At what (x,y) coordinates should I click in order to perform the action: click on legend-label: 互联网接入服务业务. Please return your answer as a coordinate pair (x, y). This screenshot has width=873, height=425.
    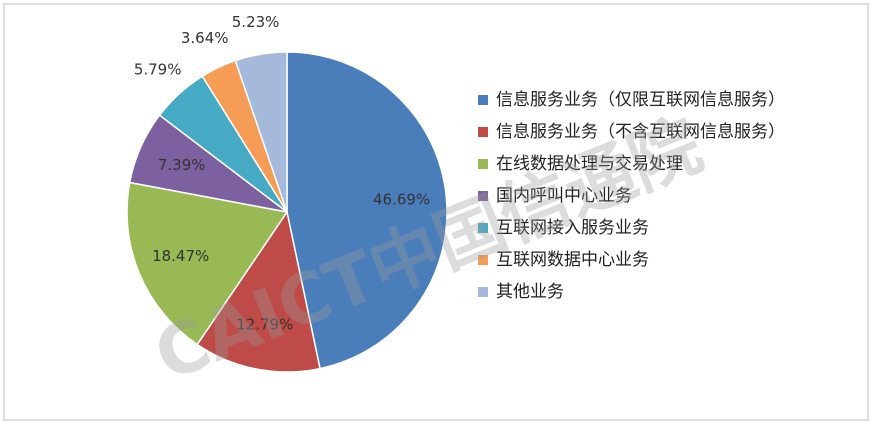
    Looking at the image, I should click on (572, 228).